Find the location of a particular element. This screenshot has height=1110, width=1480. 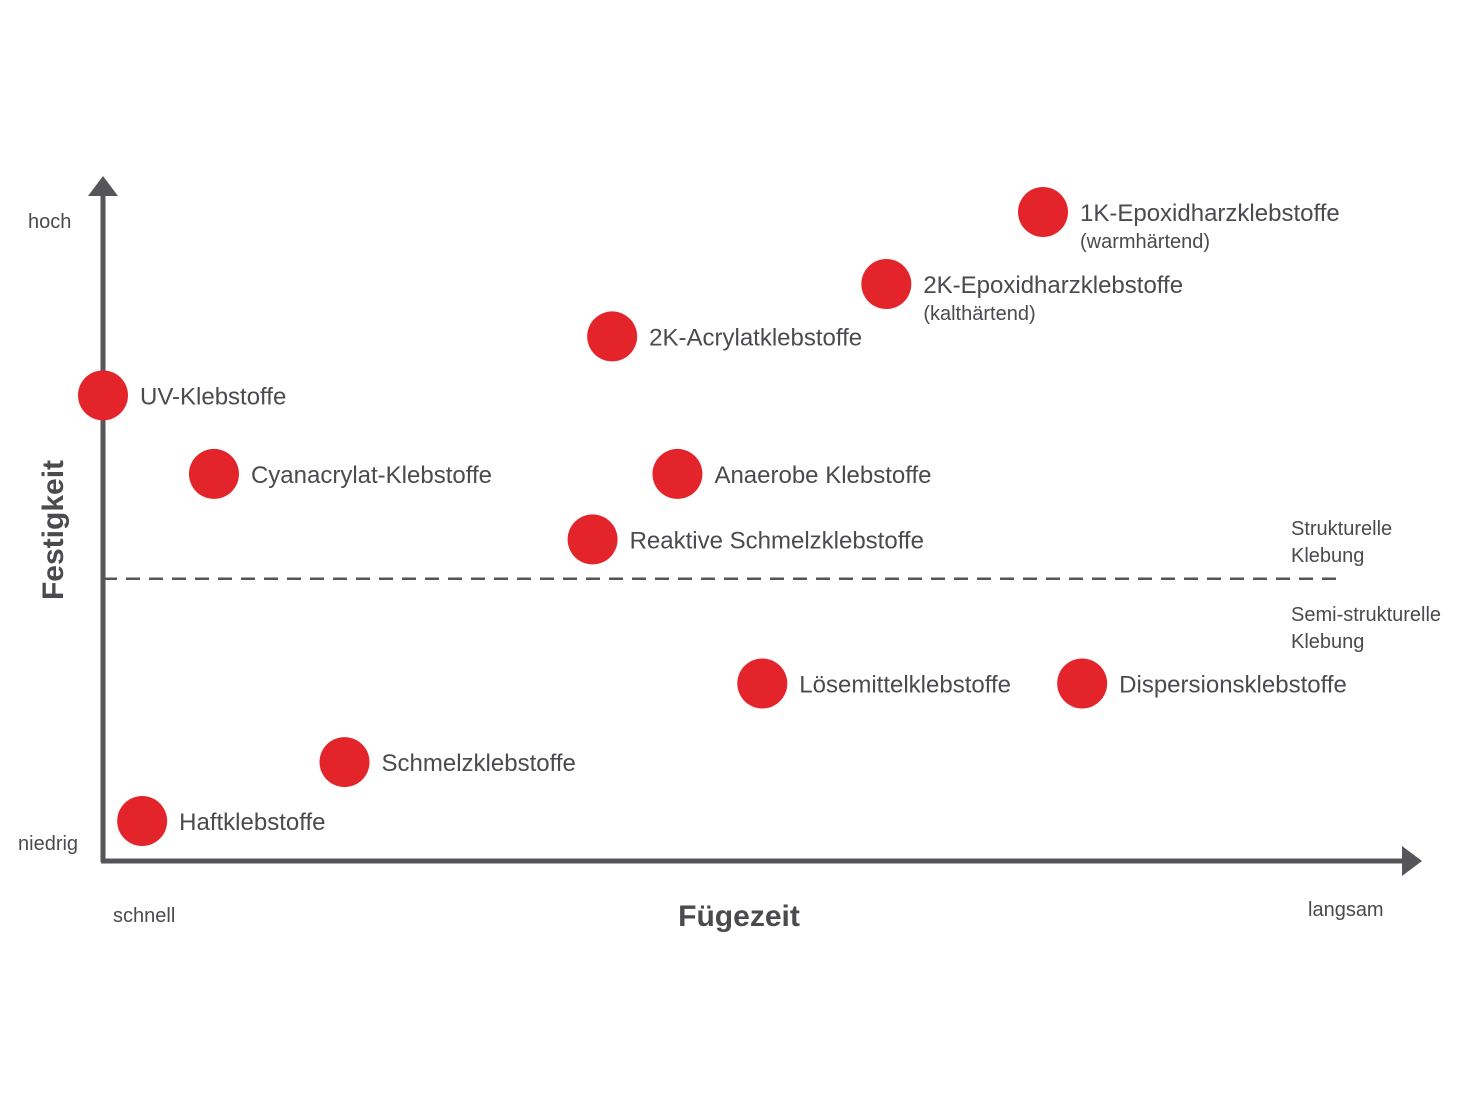

y-axis-arrow is located at coordinates (103, 186).